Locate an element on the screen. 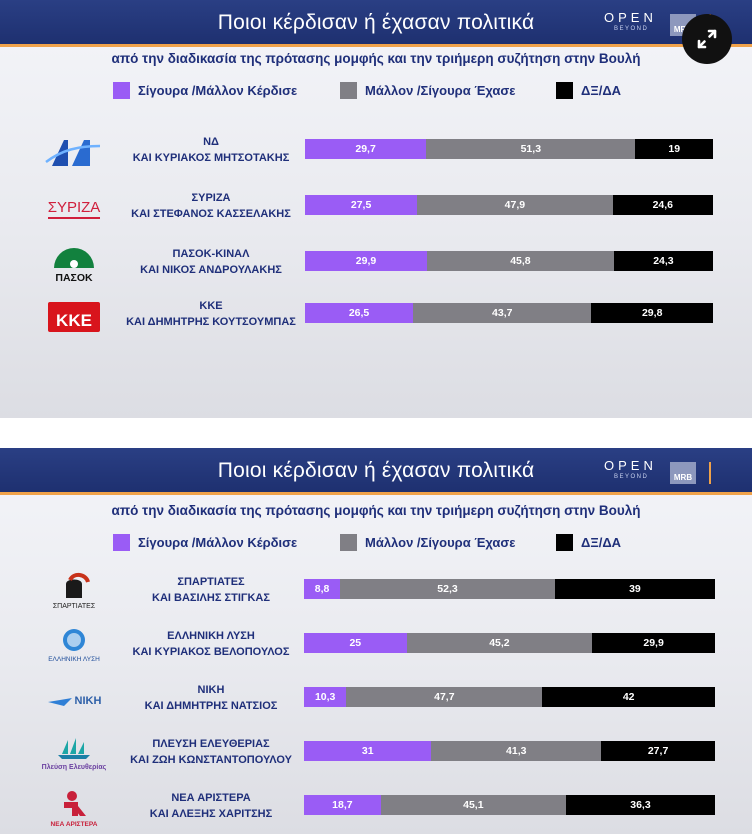 The width and height of the screenshot is (752, 834). party-name: ΠΛΕΥΣΗ ΕΛΕΥΘΕΡΙΑΣ ΚΑΙ ΖΩΗ ΚΩΝΣΤΑΝΤΟΠΟΥΛΟΥ is located at coordinates (211, 752).